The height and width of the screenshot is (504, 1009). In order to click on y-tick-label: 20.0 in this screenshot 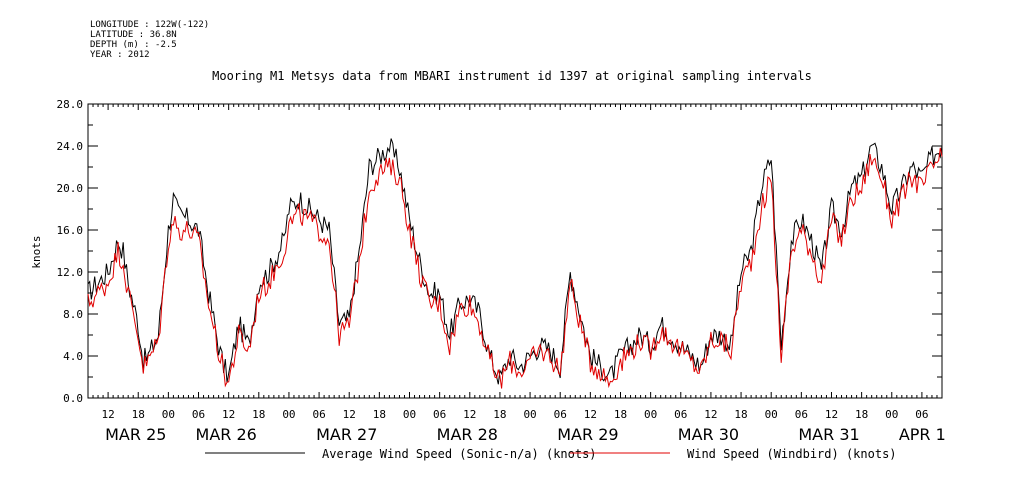, I will do `click(70, 188)`.